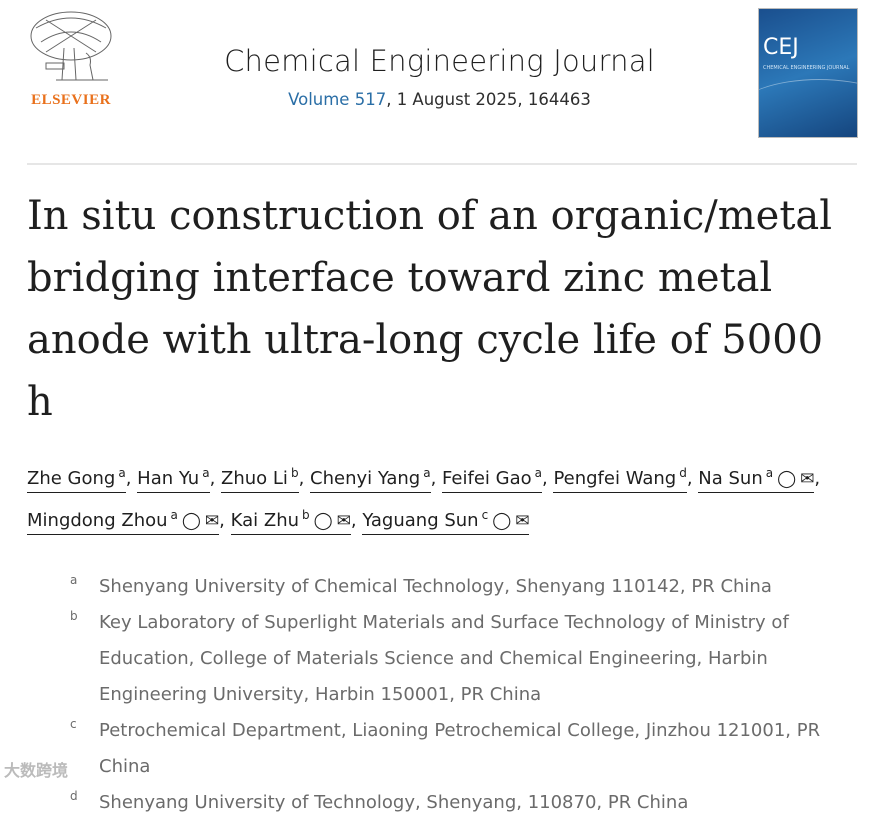 This screenshot has width=879, height=826. What do you see at coordinates (808, 73) in the screenshot?
I see `journal-cover: CEJ CHEMICAL ENGINEERING JOURNAL` at bounding box center [808, 73].